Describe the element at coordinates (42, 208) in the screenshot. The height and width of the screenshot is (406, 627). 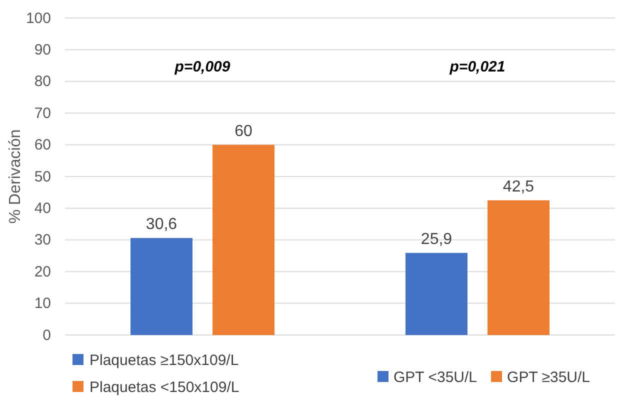
I see `y-tick-label: 40` at that location.